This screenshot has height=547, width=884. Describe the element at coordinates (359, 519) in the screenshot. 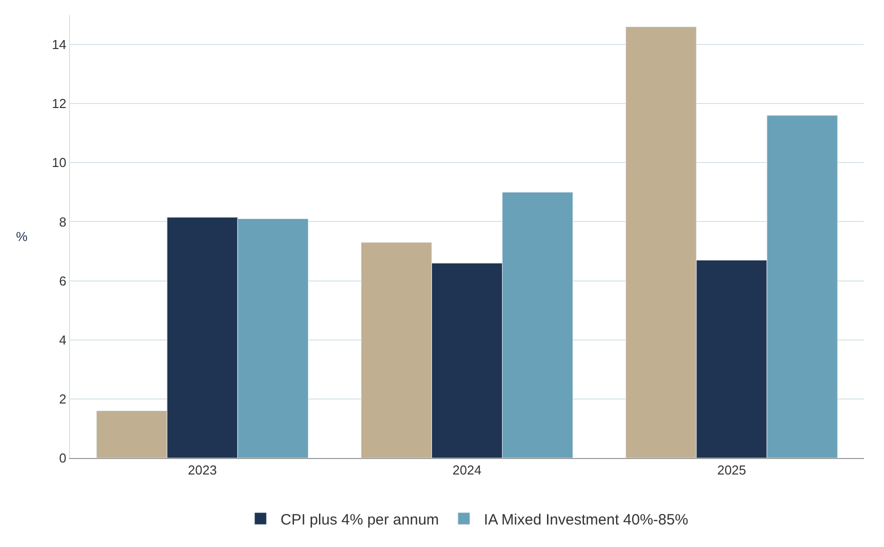

I see `legend-label: CPI plus 4% per annum` at that location.